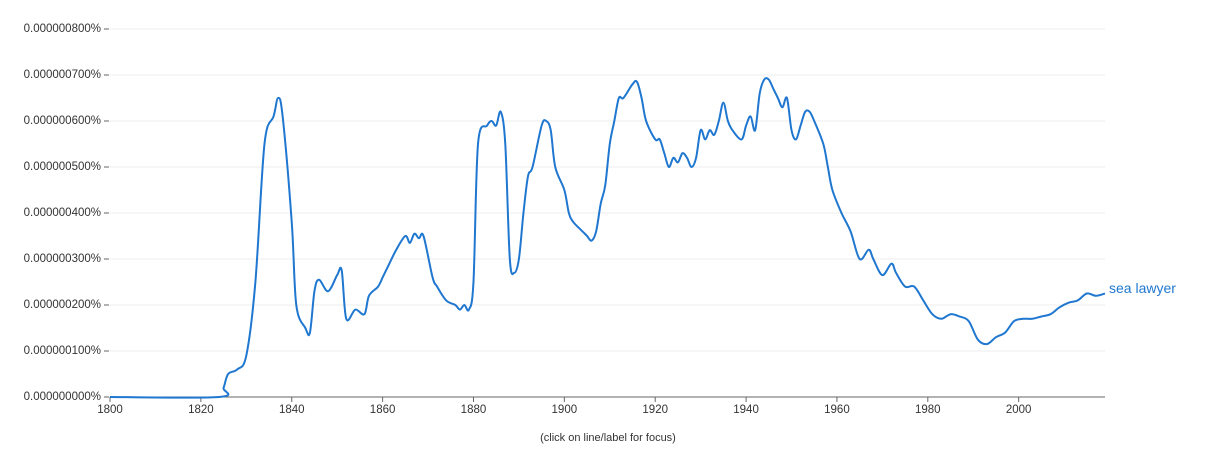  What do you see at coordinates (608, 438) in the screenshot?
I see `annotation: (click on line/label for focus)` at bounding box center [608, 438].